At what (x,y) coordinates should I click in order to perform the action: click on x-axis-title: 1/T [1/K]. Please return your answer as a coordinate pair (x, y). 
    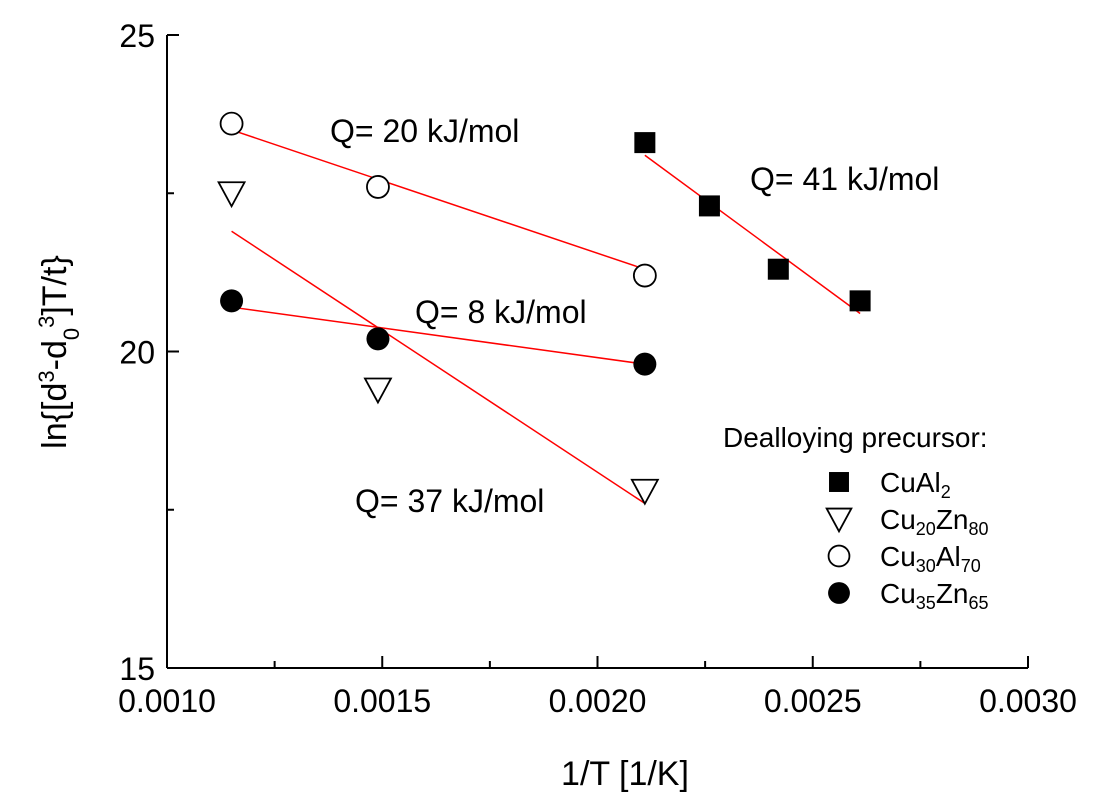
    Looking at the image, I should click on (625, 774).